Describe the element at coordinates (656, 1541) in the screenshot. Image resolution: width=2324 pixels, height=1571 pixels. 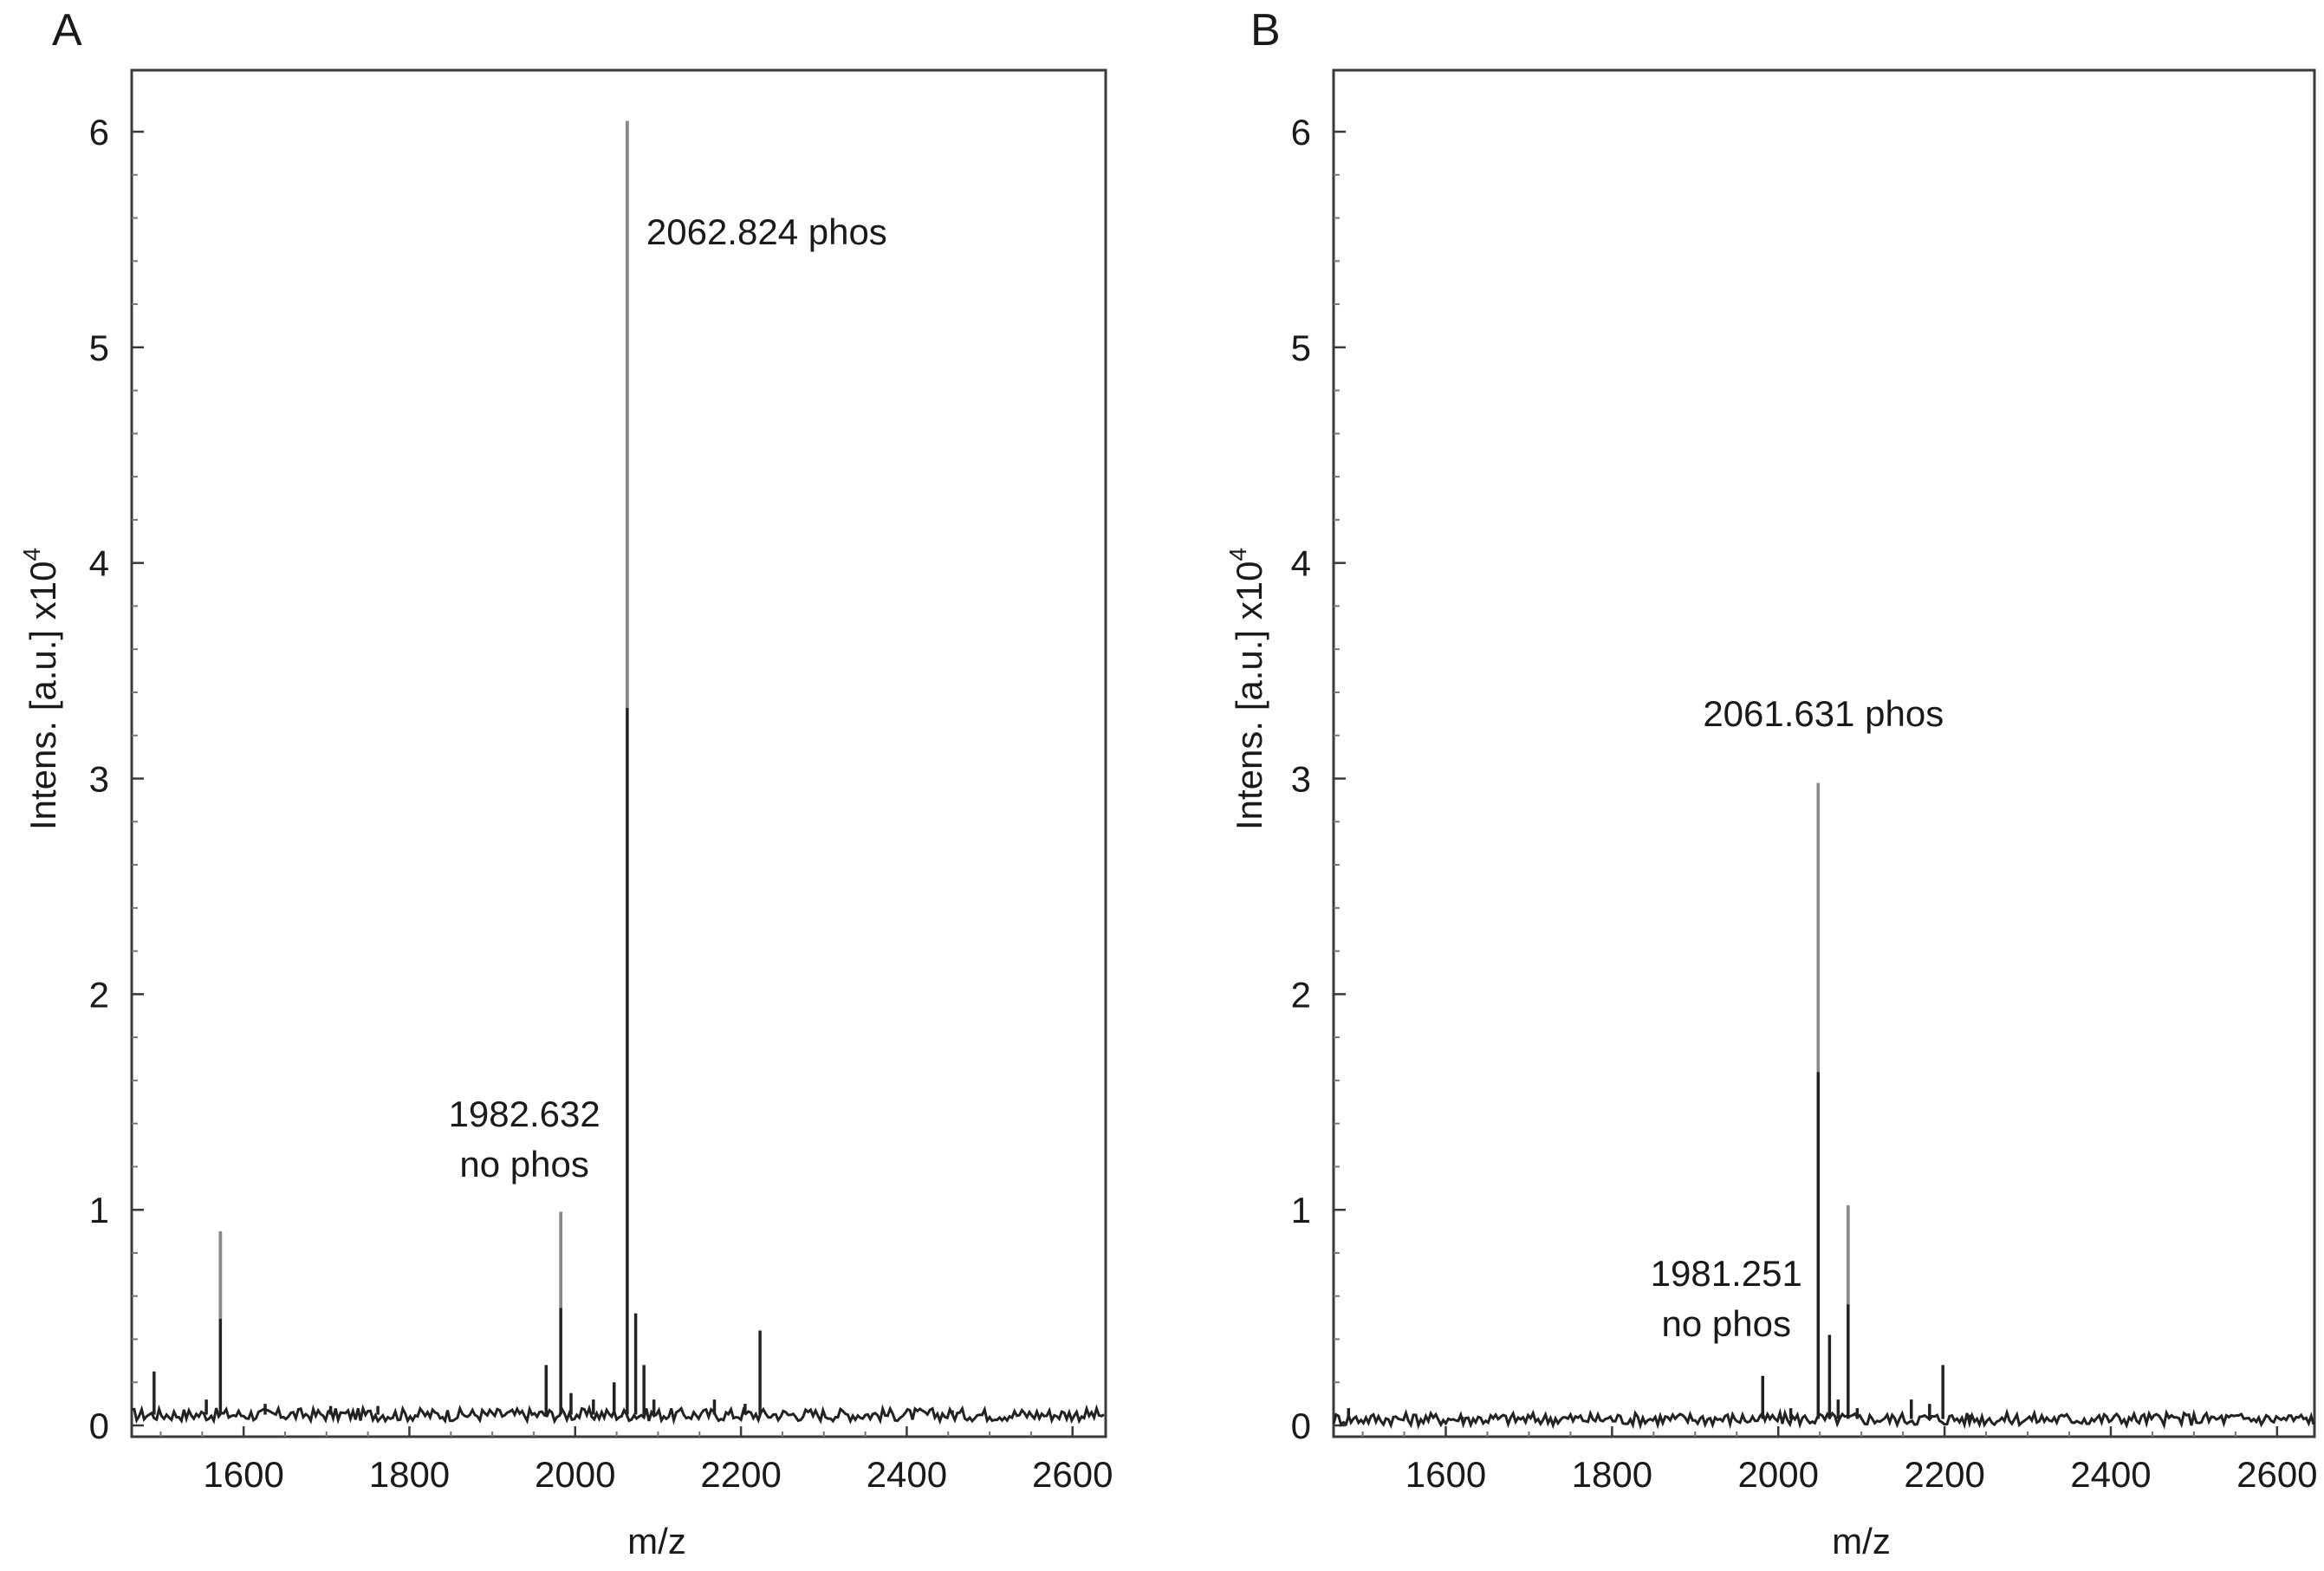
I see `panel-a-x-axis-label: m/z` at that location.